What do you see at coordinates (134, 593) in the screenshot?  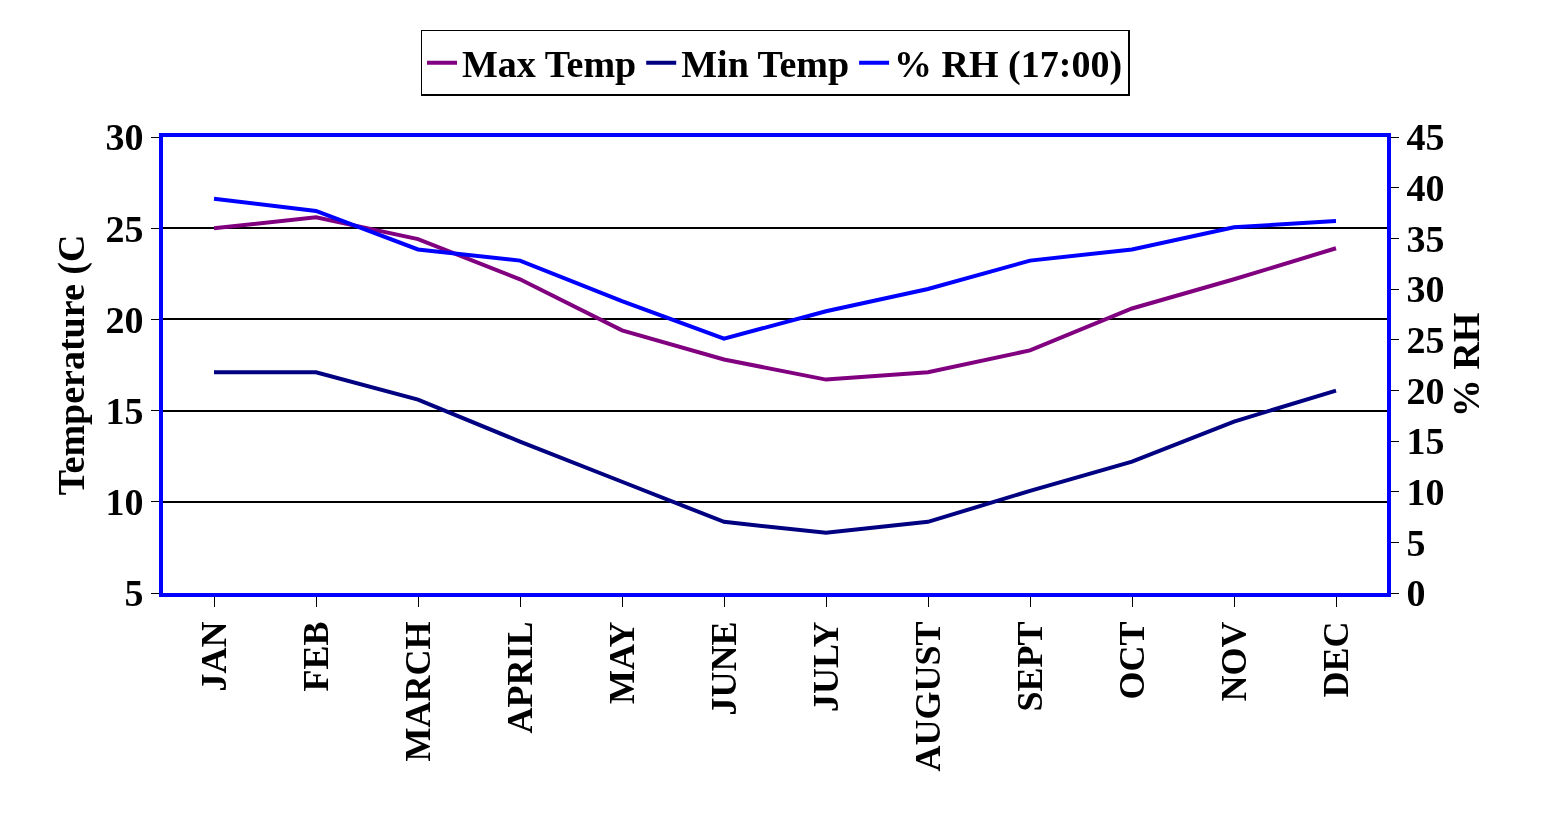 I see `y-tick-label: 5` at bounding box center [134, 593].